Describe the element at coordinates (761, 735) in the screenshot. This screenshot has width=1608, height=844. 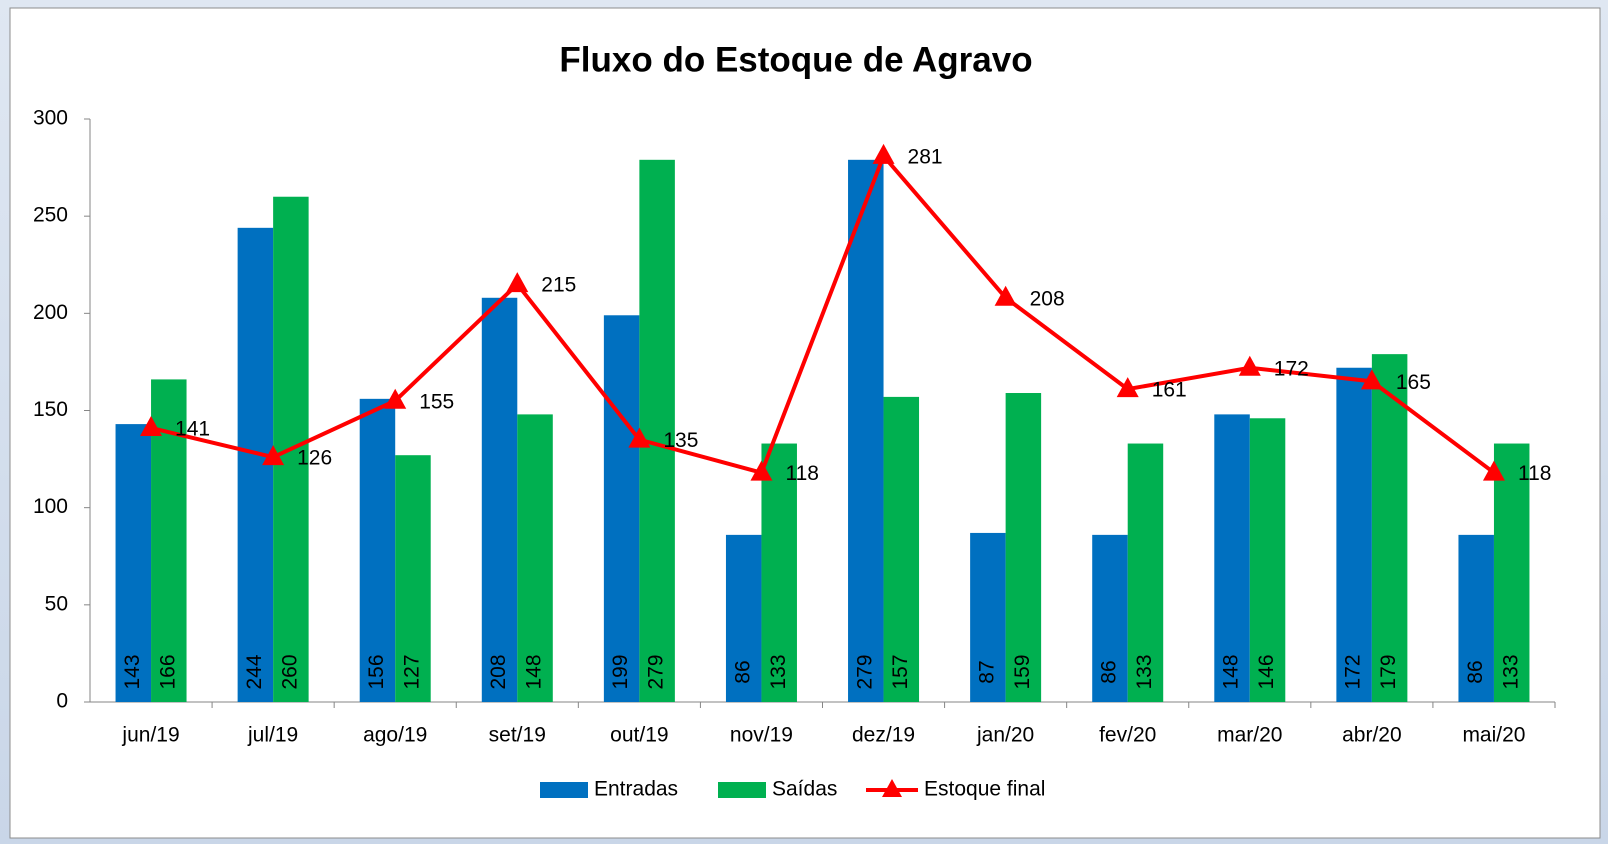
I see `x-tick-label: nov/19` at that location.